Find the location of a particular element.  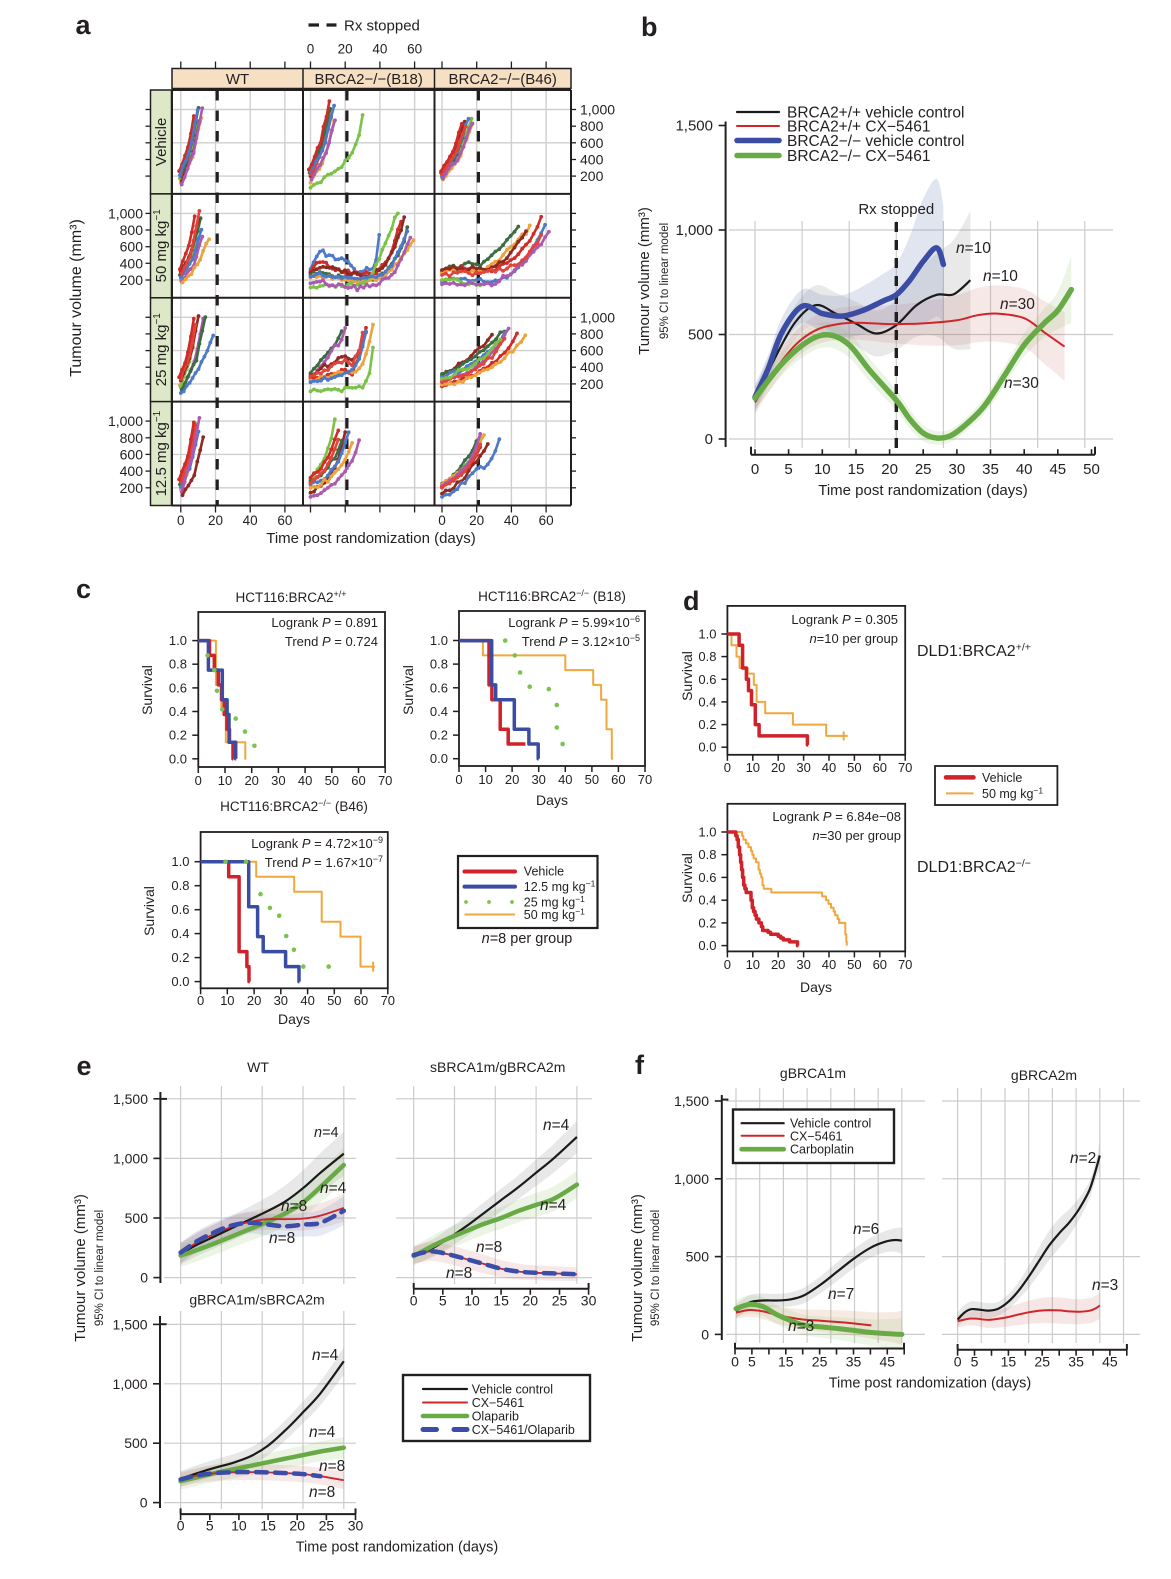

svg-text: Logrank P = 4.72×10−9 is located at coordinates (317, 843).